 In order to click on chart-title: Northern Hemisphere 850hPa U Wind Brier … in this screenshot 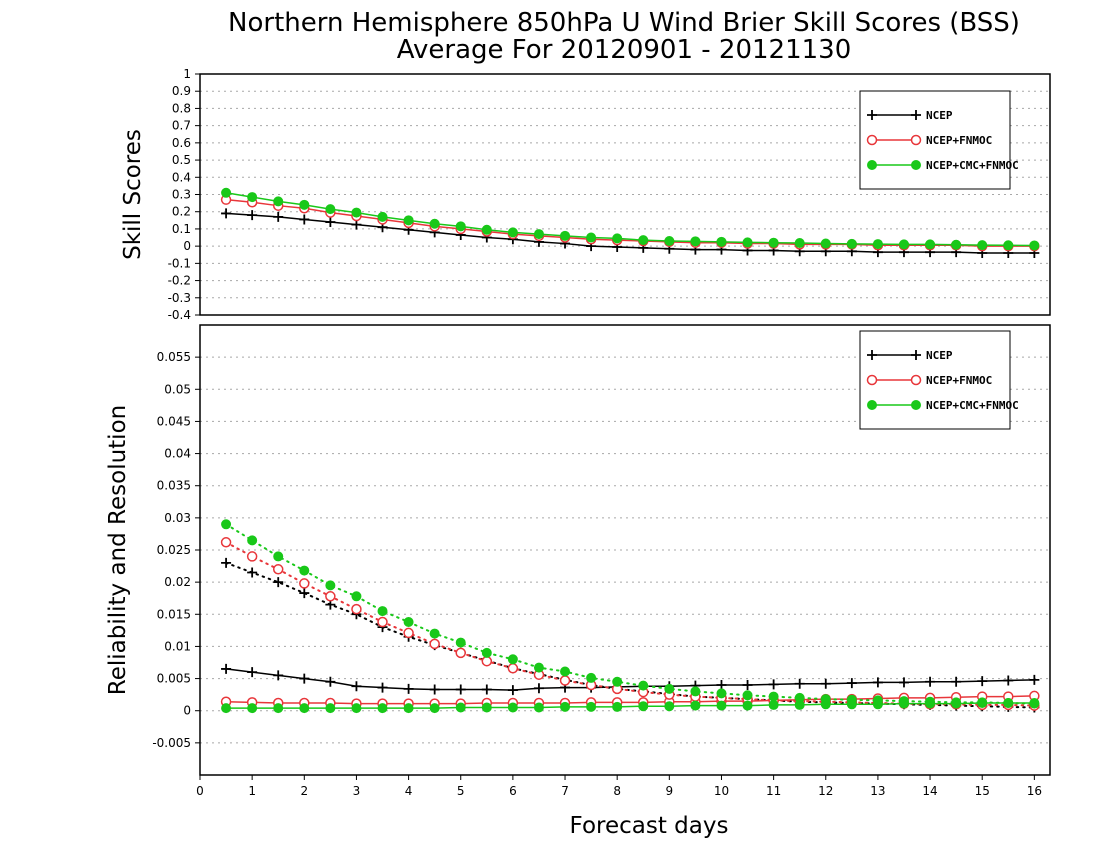, I will do `click(624, 23)`.